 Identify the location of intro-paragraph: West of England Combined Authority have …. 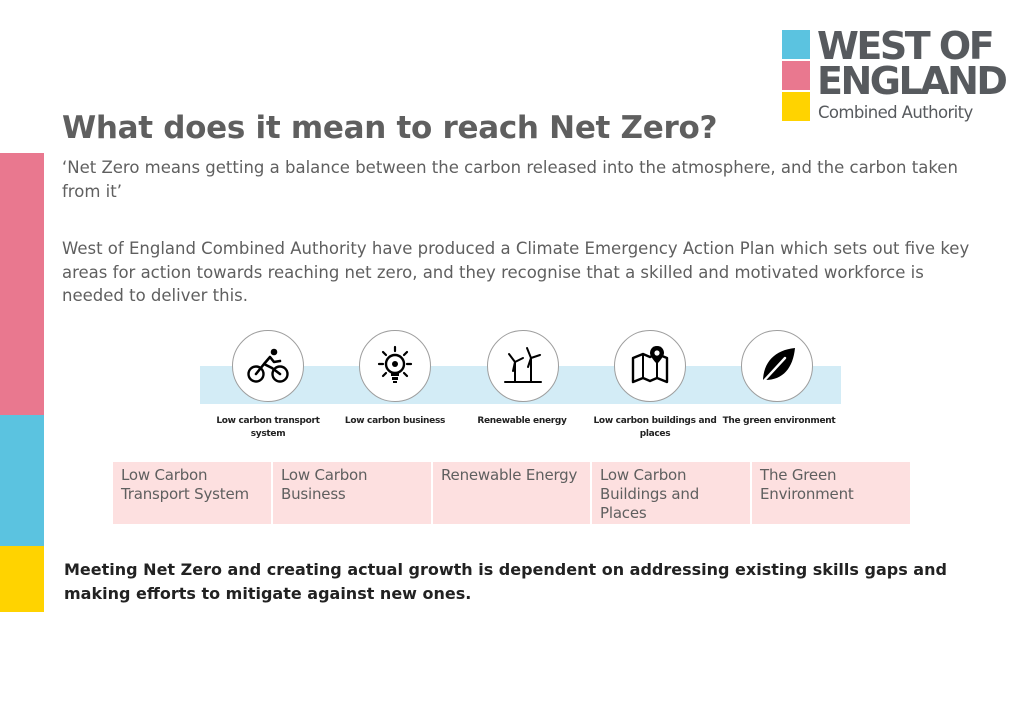
(516, 272).